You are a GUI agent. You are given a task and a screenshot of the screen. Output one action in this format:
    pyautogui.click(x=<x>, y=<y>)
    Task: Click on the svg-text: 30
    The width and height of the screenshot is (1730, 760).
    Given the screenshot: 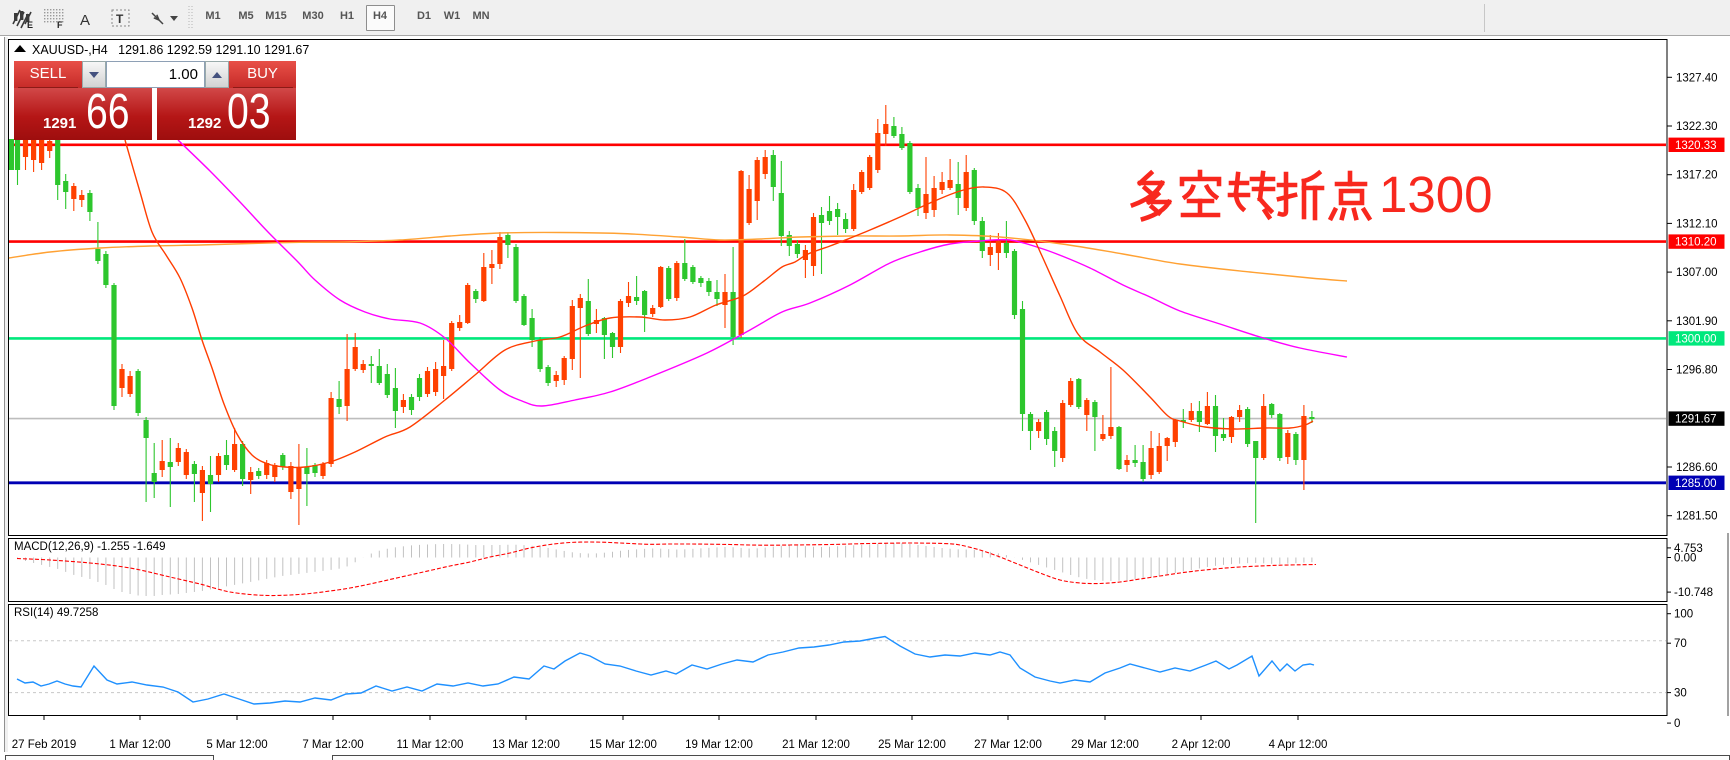 What is the action you would take?
    pyautogui.click(x=1680, y=694)
    